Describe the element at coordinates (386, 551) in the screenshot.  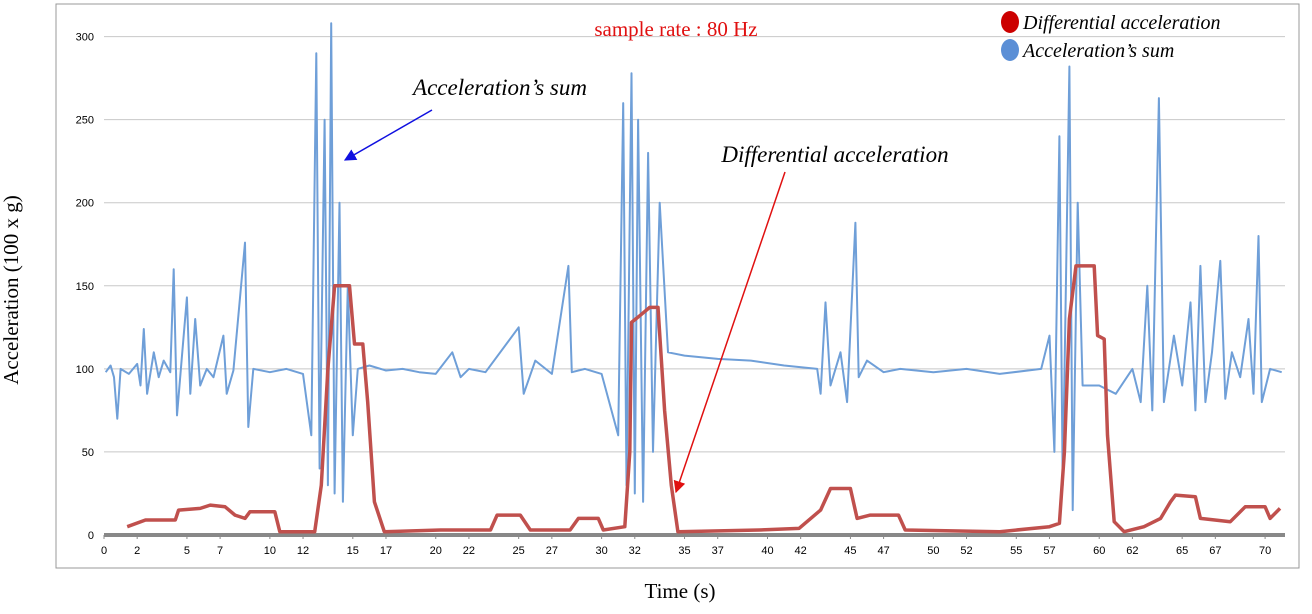
I see `x-tick-label: 17` at that location.